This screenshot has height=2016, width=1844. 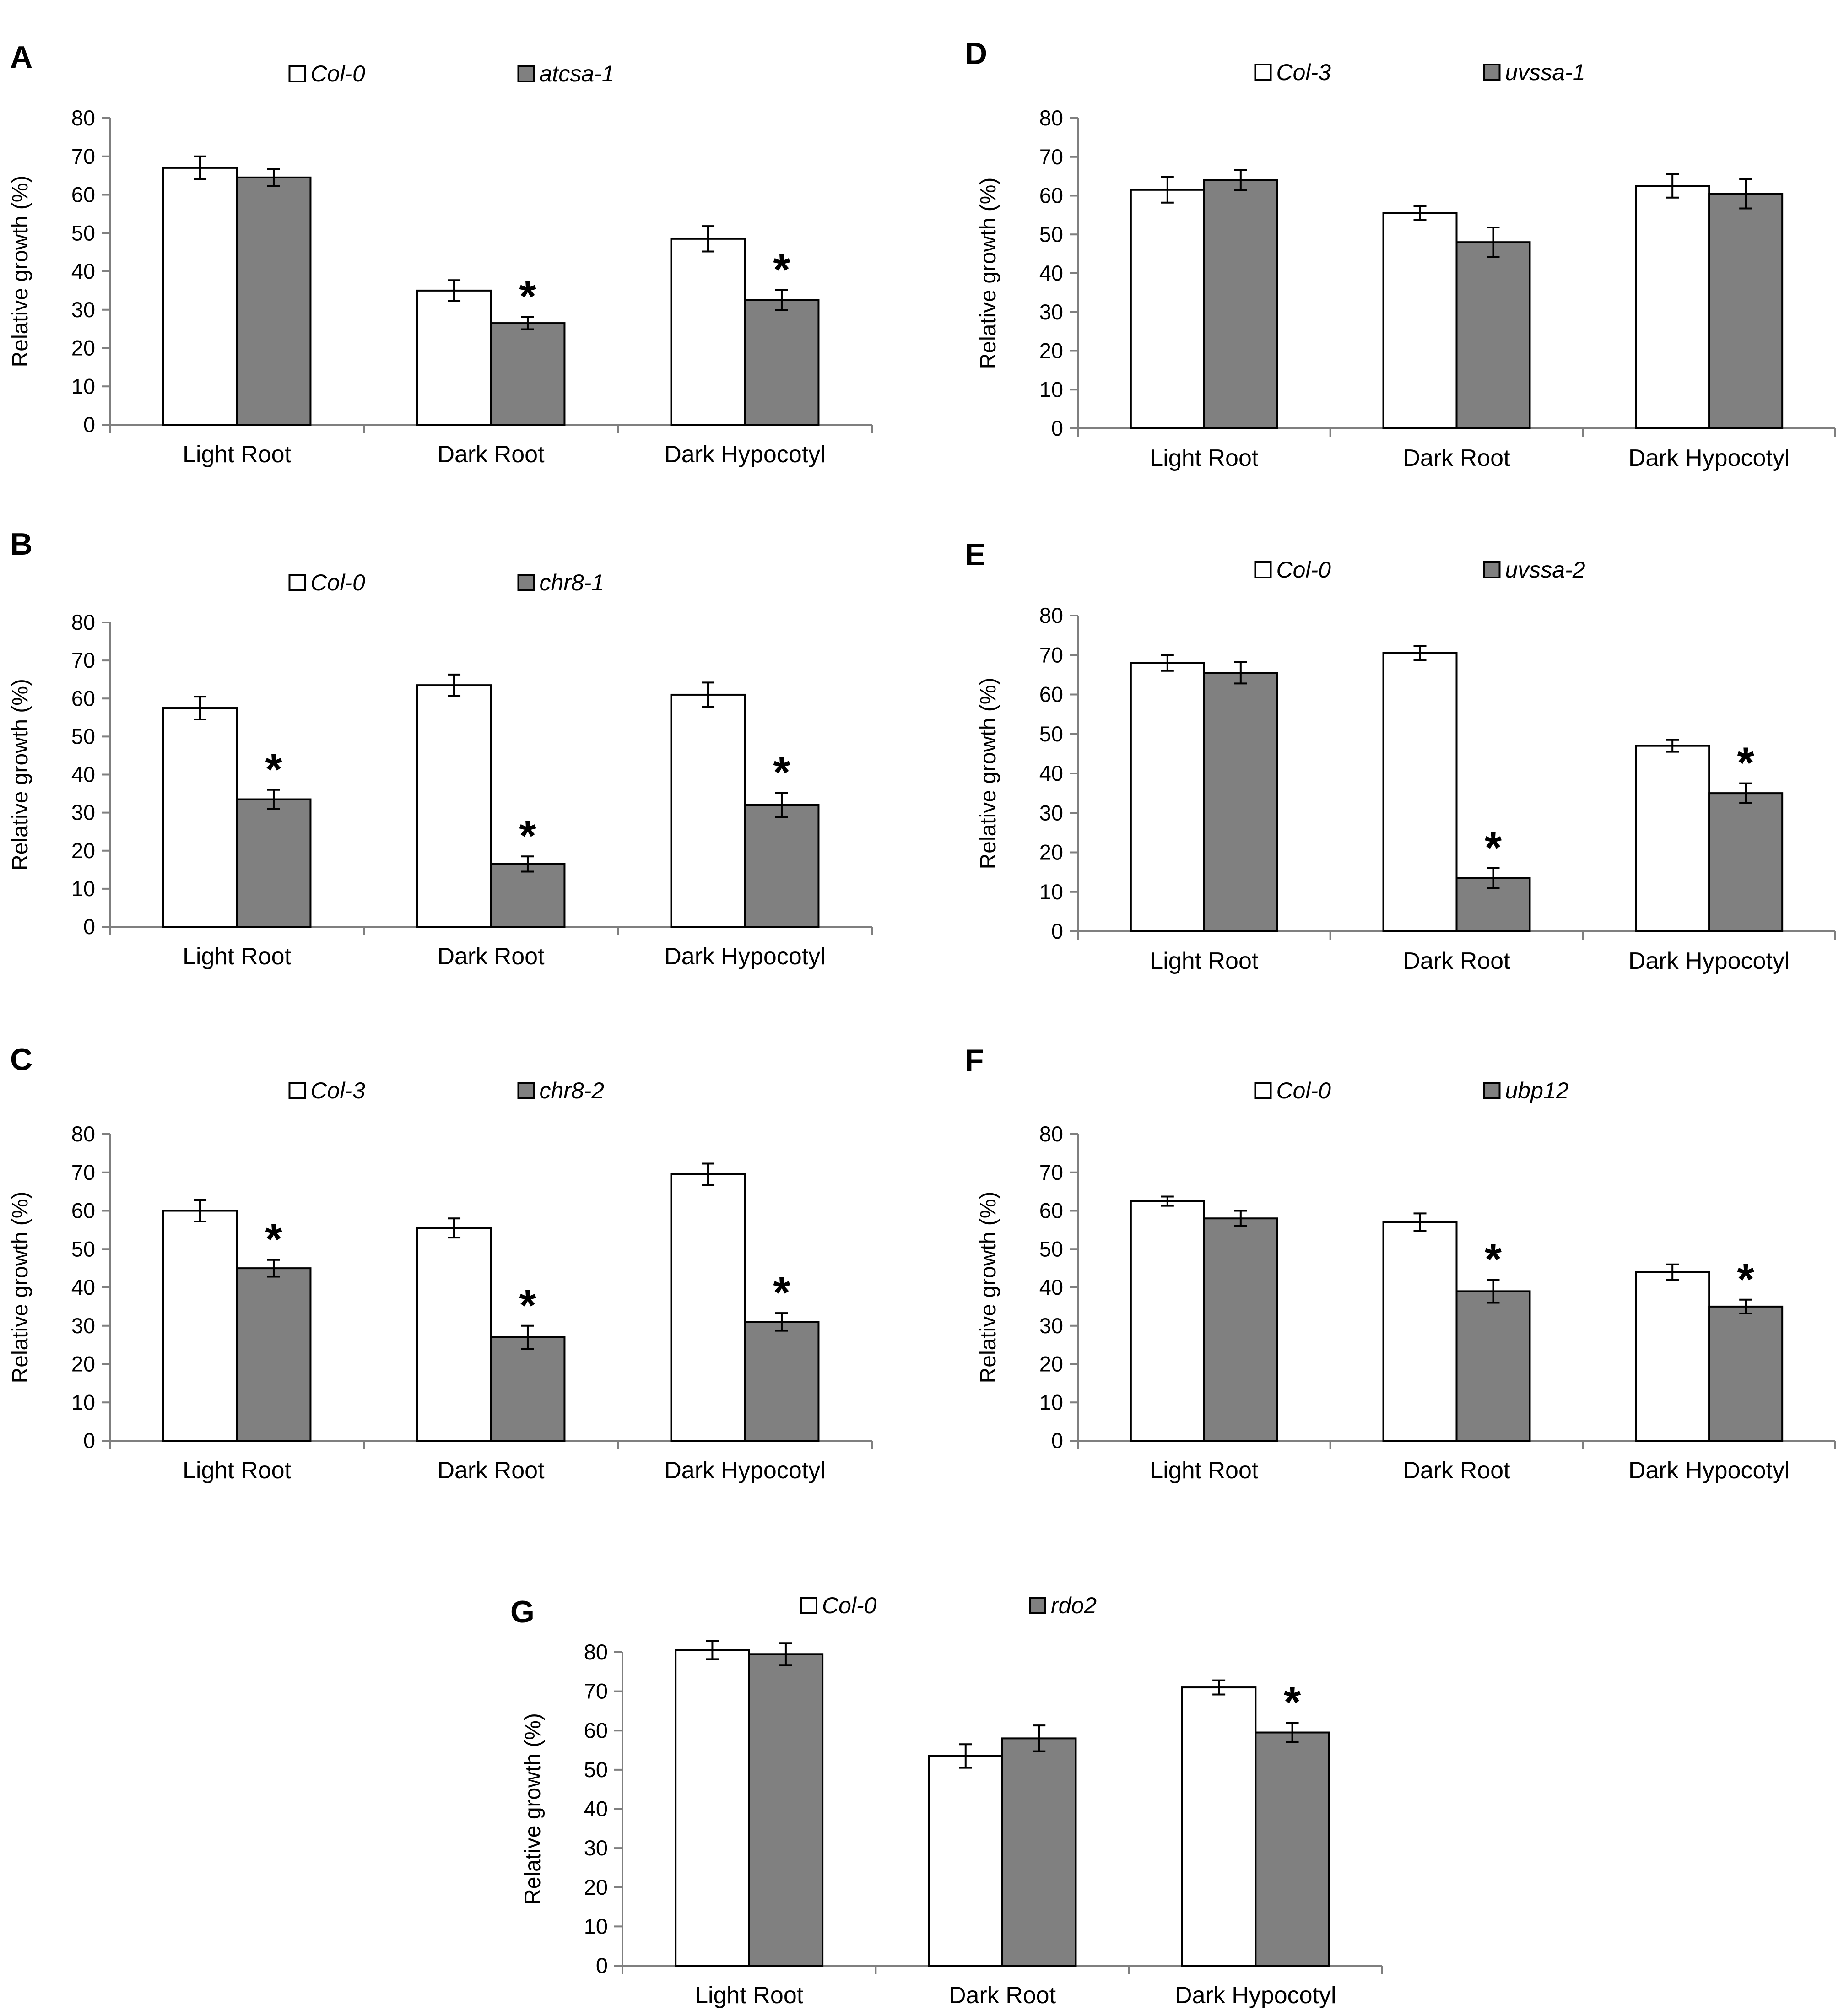 I want to click on bar-chr8-1-light-root, so click(x=274, y=863).